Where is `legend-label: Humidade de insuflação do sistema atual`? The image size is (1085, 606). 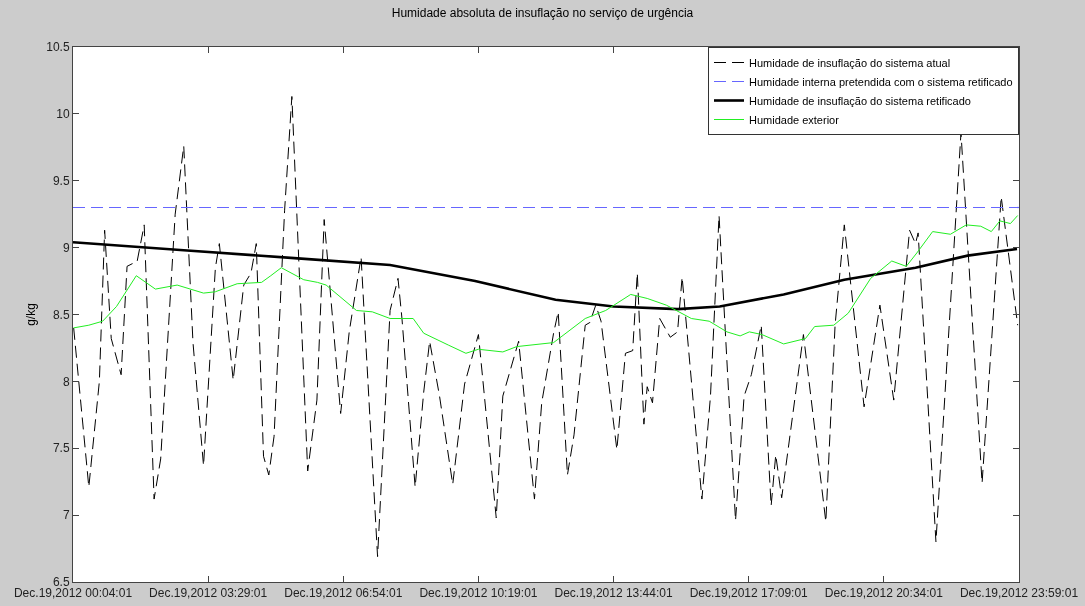
legend-label: Humidade de insuflação do sistema atual is located at coordinates (850, 62).